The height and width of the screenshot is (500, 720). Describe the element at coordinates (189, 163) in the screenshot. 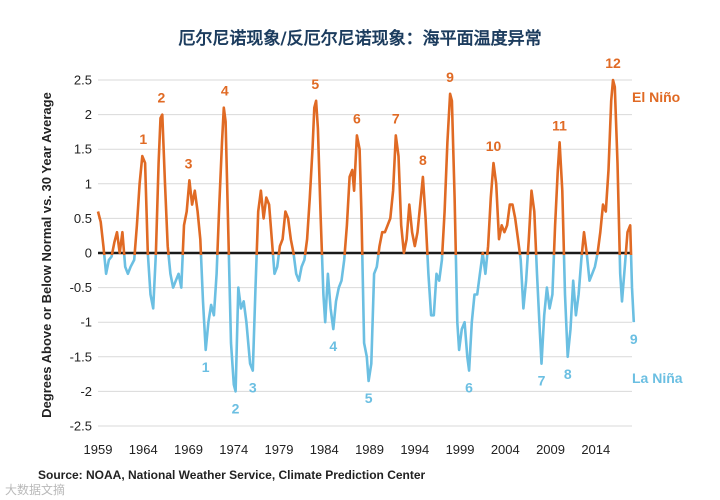

I see `el-nino-event-label: 3` at that location.